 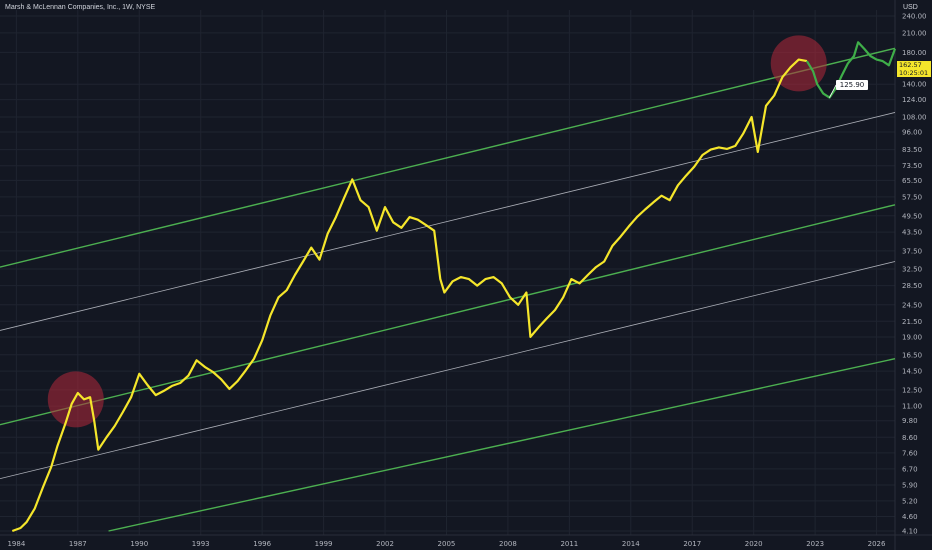 I want to click on currency-label: USD, so click(x=910, y=7).